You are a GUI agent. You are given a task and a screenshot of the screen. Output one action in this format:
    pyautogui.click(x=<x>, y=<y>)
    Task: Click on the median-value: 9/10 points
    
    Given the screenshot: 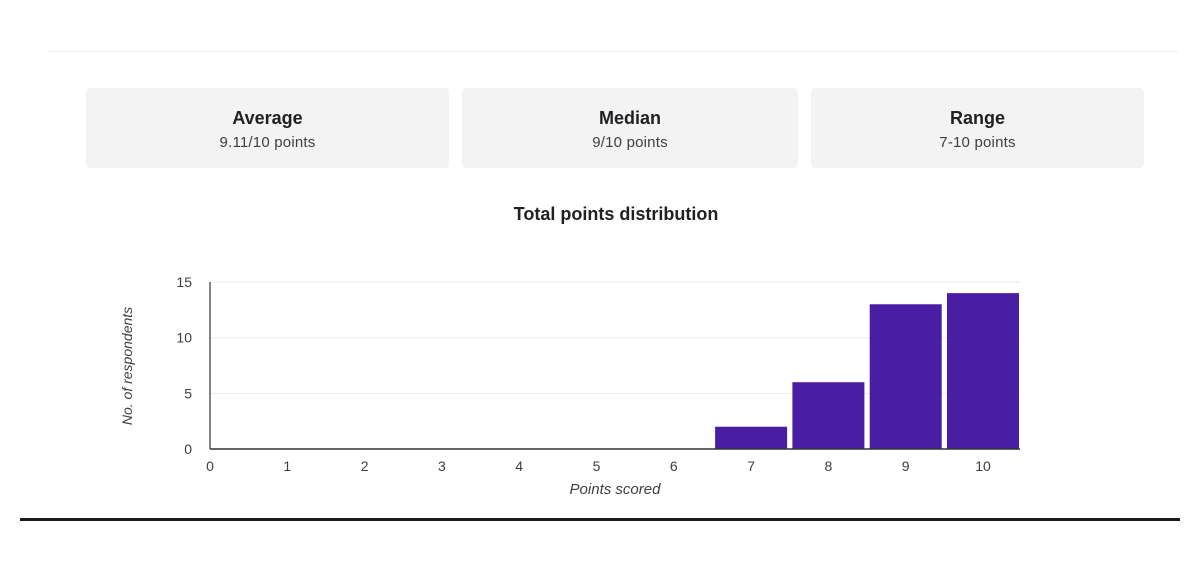 What is the action you would take?
    pyautogui.click(x=630, y=142)
    